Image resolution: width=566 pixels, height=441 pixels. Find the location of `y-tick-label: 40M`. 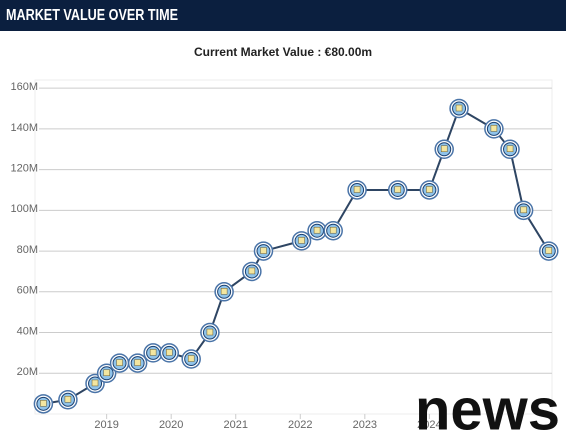

y-tick-label: 40M is located at coordinates (27, 331).